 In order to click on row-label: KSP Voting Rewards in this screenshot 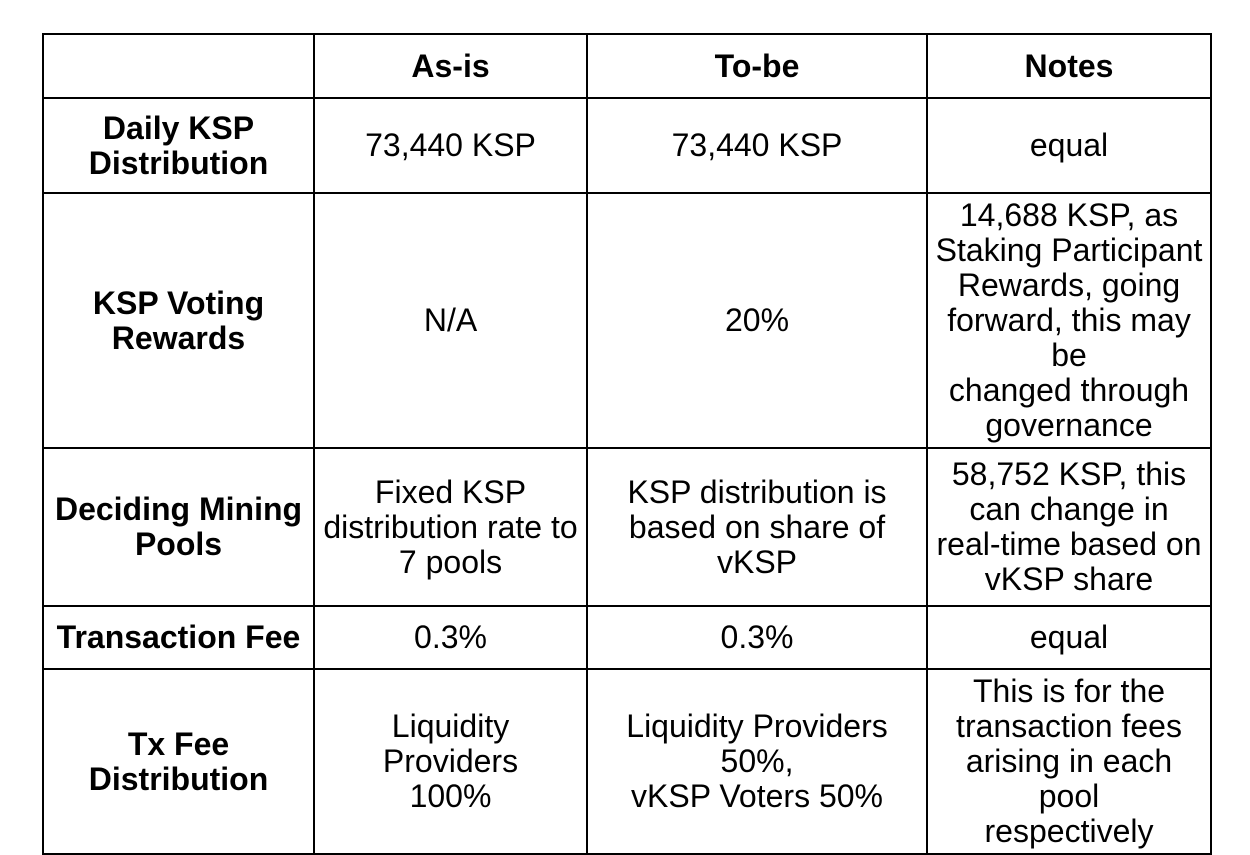, I will do `click(178, 320)`.